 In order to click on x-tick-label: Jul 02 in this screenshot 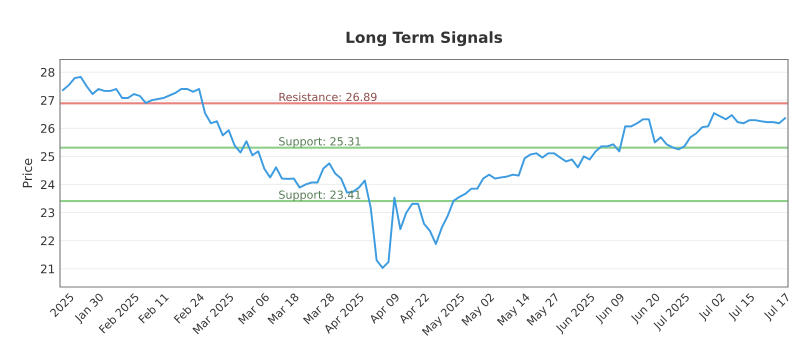, I will do `click(712, 307)`.